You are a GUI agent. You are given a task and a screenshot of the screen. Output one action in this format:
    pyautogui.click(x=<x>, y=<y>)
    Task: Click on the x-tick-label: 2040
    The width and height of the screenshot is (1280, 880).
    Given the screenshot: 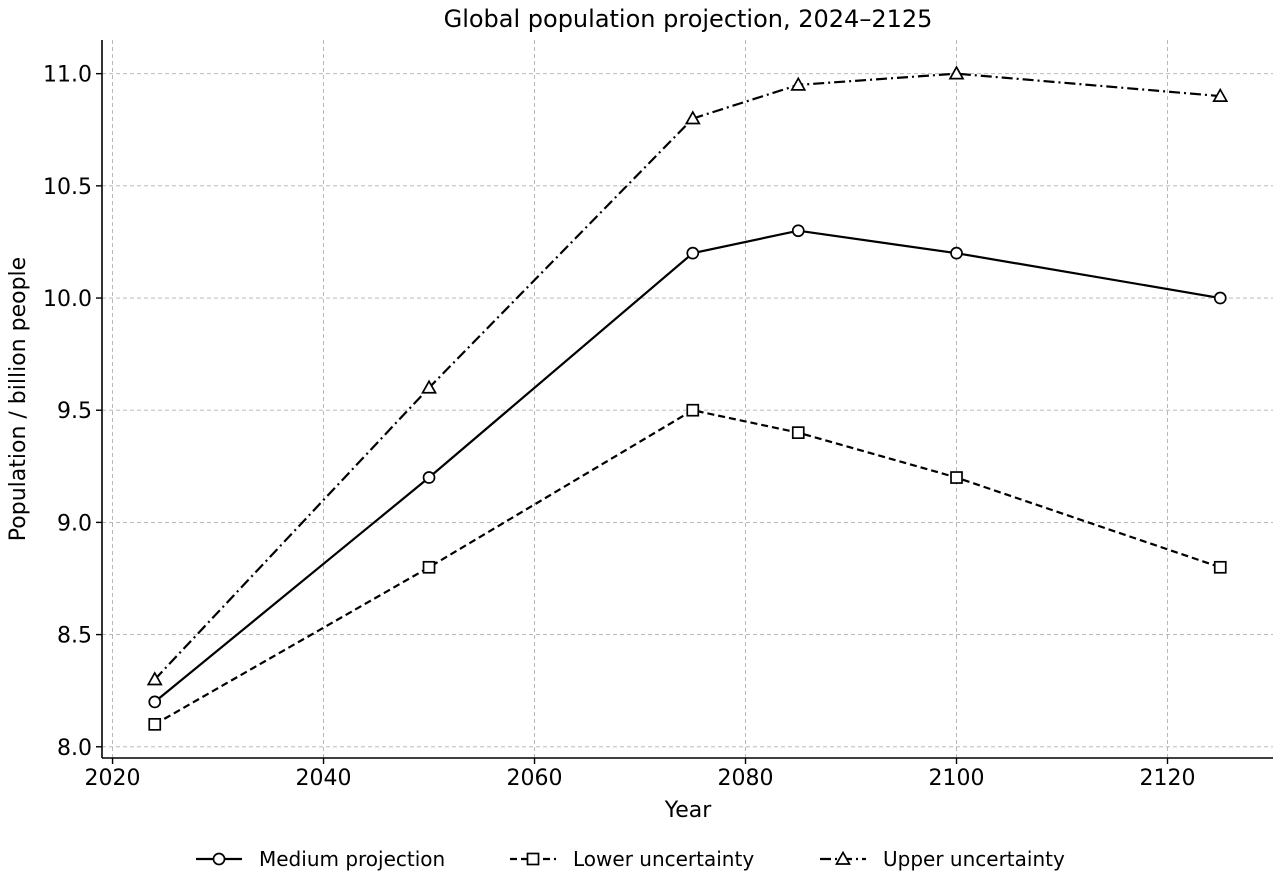 What is the action you would take?
    pyautogui.click(x=324, y=778)
    